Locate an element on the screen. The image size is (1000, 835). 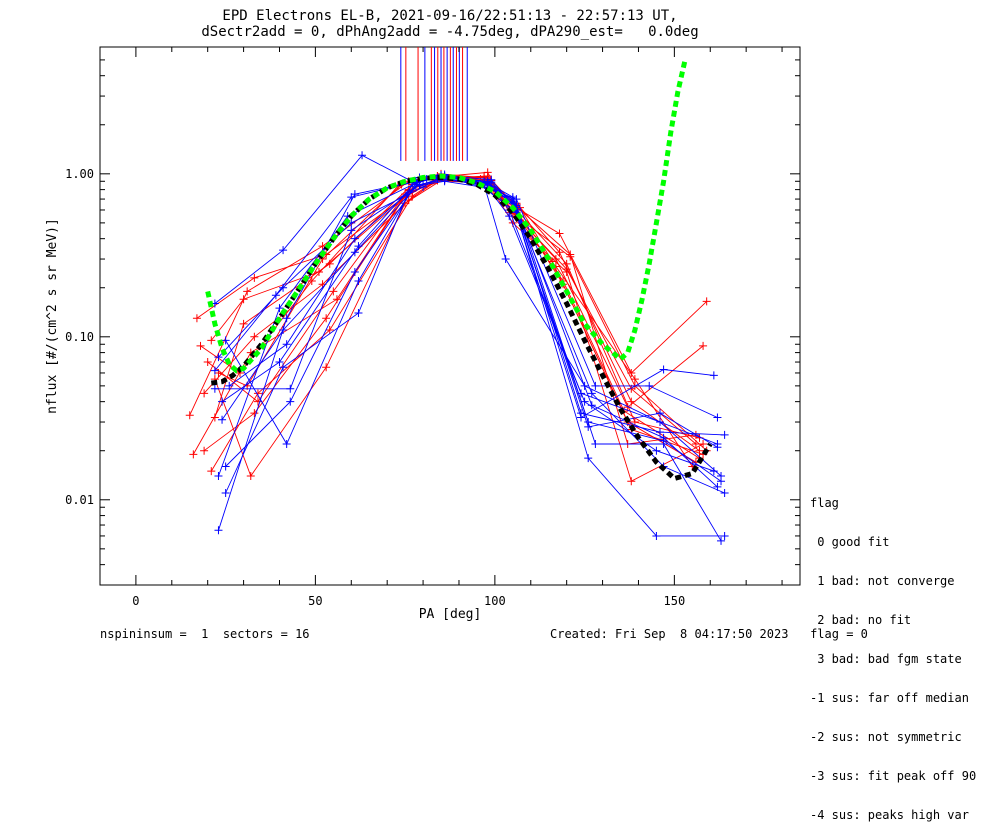
x-tick-label: 0 is located at coordinates (135, 601).